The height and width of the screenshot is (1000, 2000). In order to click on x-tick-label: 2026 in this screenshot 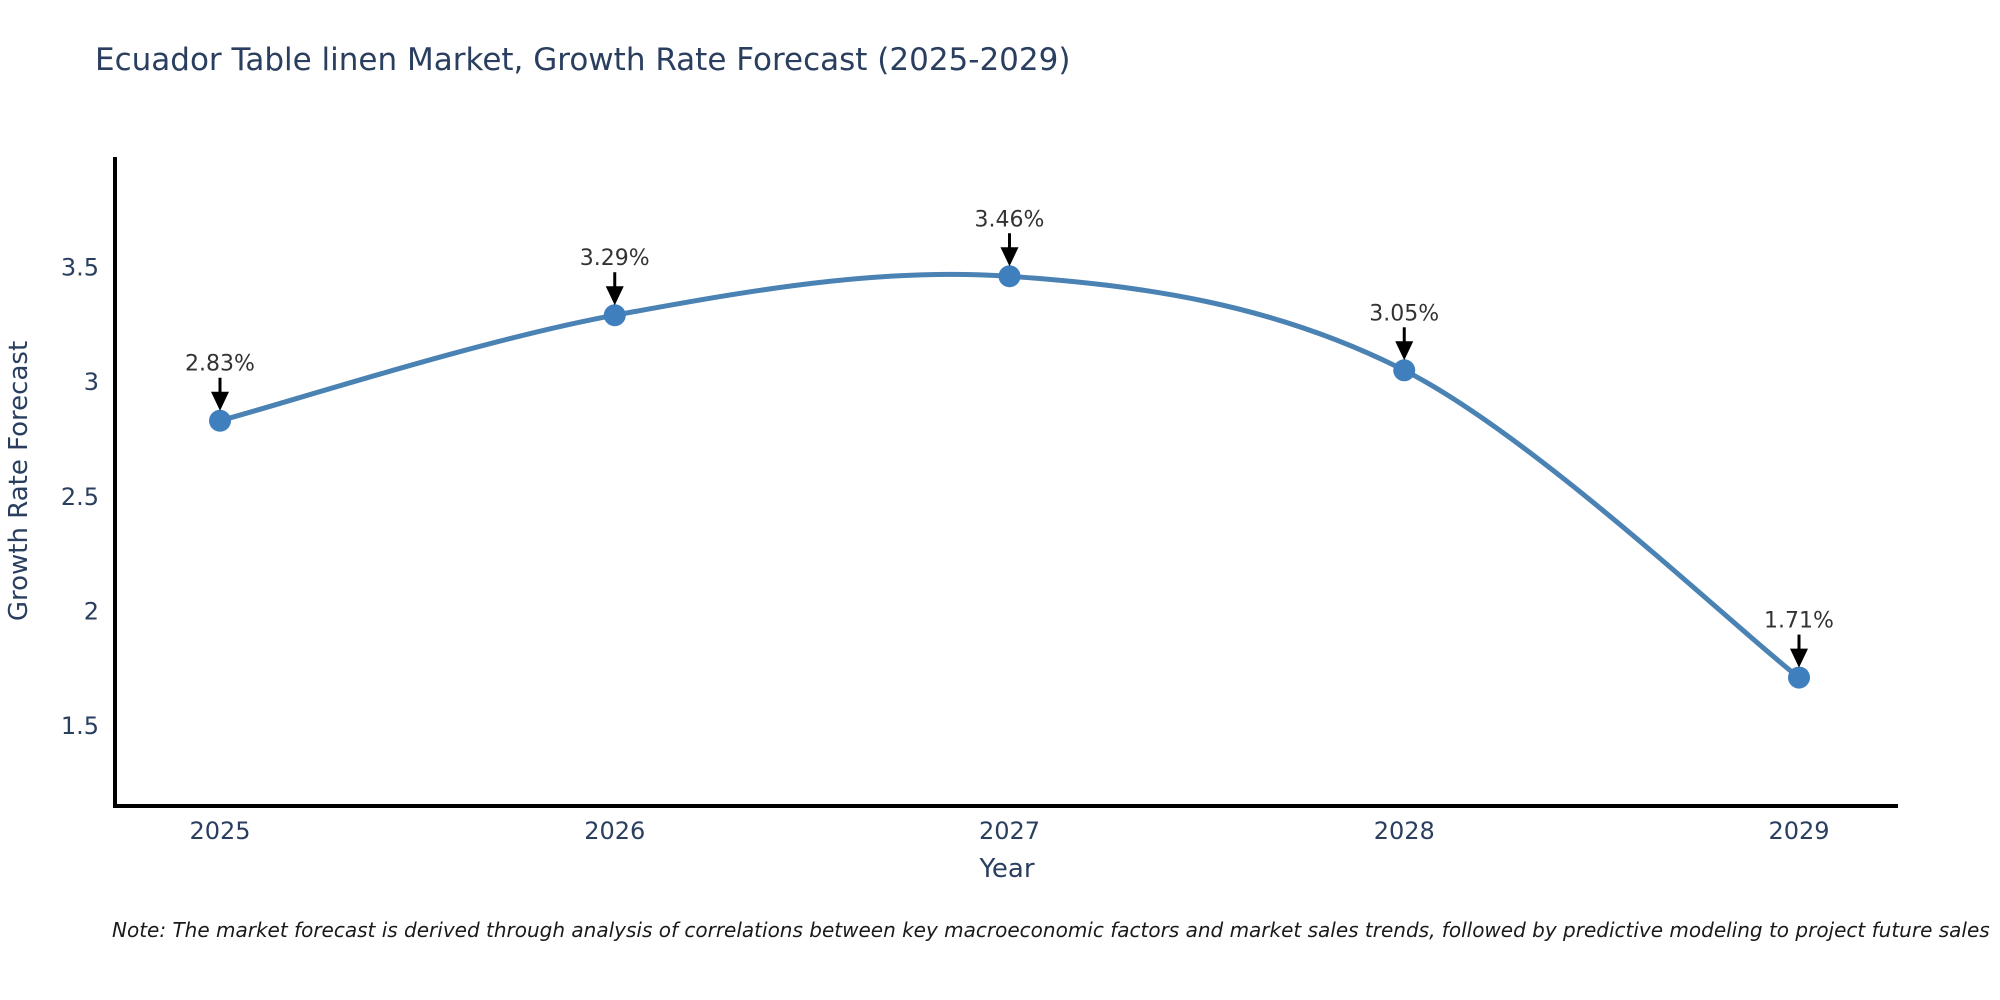, I will do `click(614, 831)`.